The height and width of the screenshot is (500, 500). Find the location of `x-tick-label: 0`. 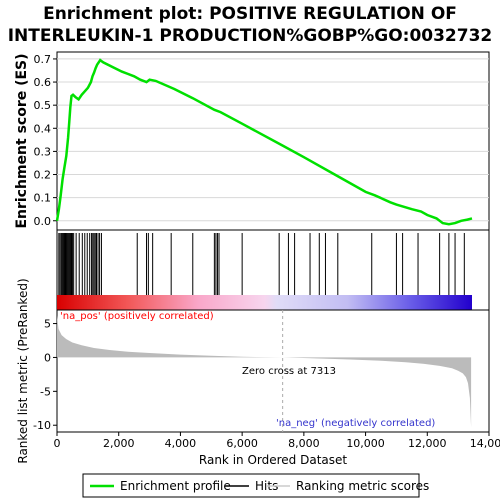

x-tick-label: 0 is located at coordinates (57, 443).